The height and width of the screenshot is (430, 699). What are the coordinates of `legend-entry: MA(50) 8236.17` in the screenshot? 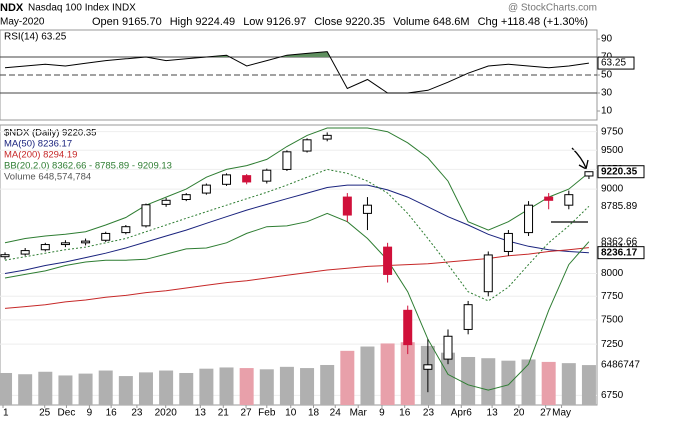 It's located at (38, 144).